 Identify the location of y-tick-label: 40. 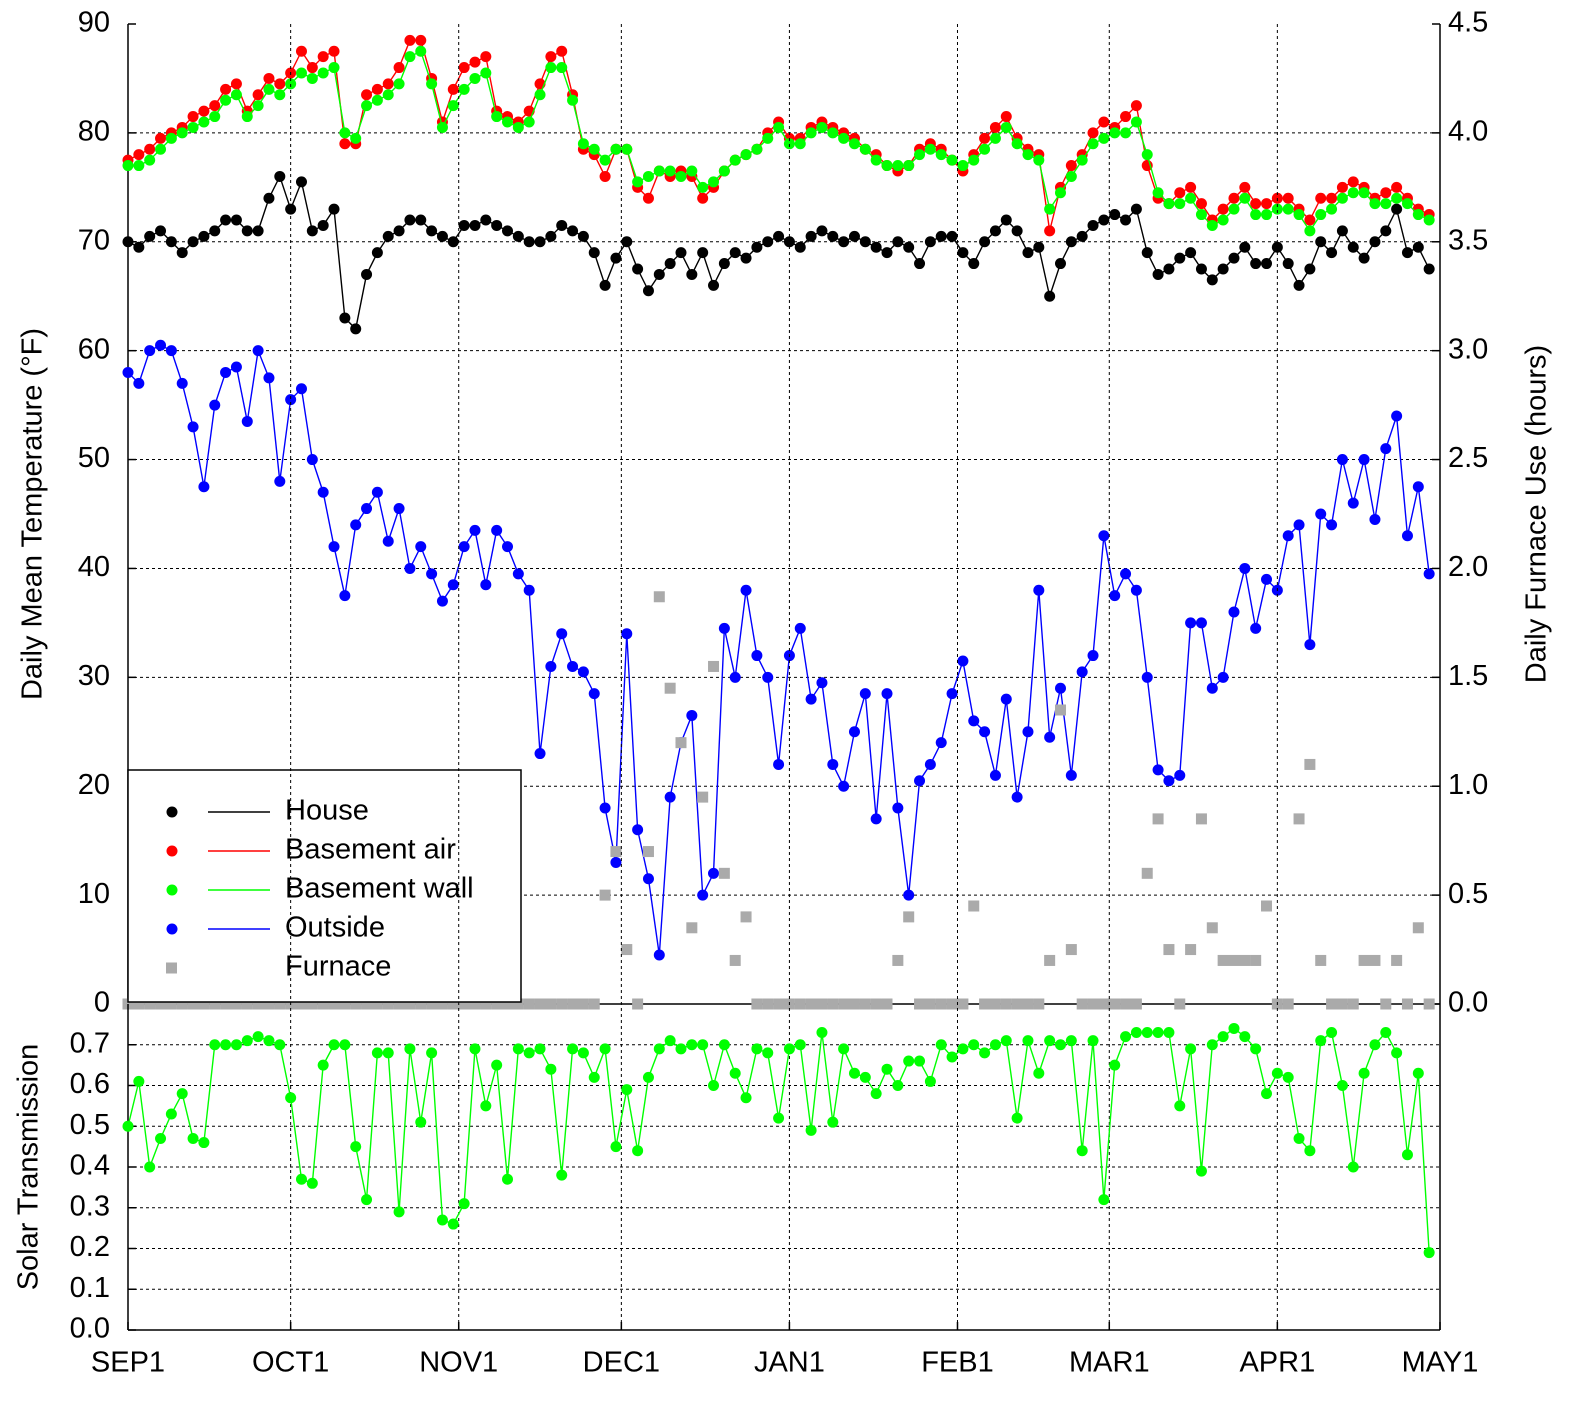
(94, 567).